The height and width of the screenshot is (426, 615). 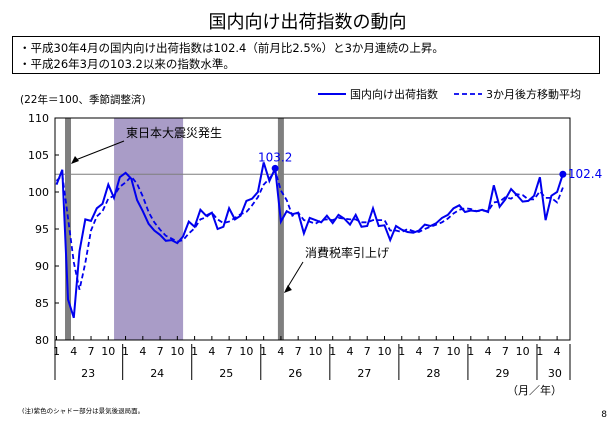 What do you see at coordinates (42, 266) in the screenshot?
I see `y-tick-label: 90` at bounding box center [42, 266].